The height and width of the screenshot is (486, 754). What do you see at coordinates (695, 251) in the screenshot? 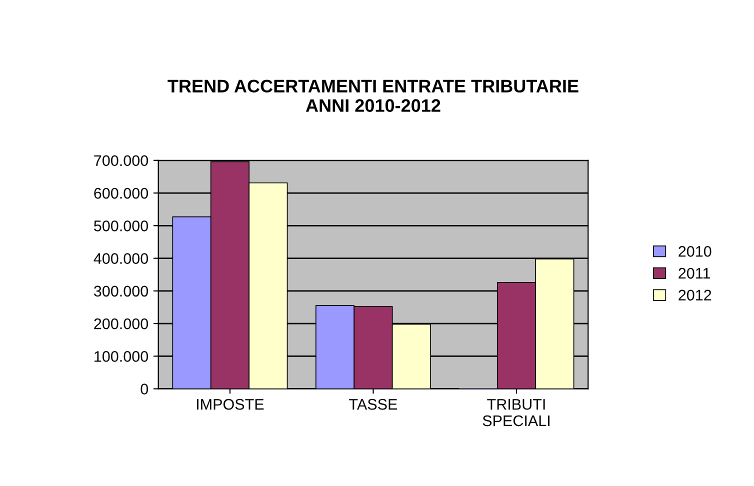
I see `legend-label: 2010` at bounding box center [695, 251].